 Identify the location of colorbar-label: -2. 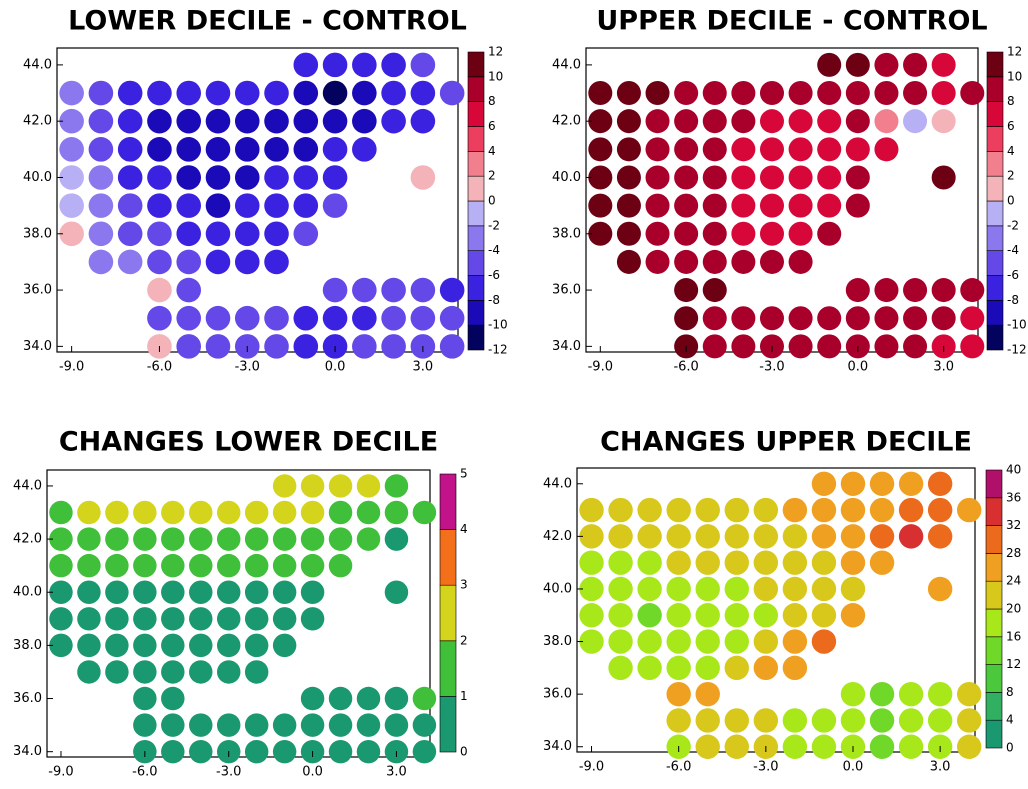
(1013, 225).